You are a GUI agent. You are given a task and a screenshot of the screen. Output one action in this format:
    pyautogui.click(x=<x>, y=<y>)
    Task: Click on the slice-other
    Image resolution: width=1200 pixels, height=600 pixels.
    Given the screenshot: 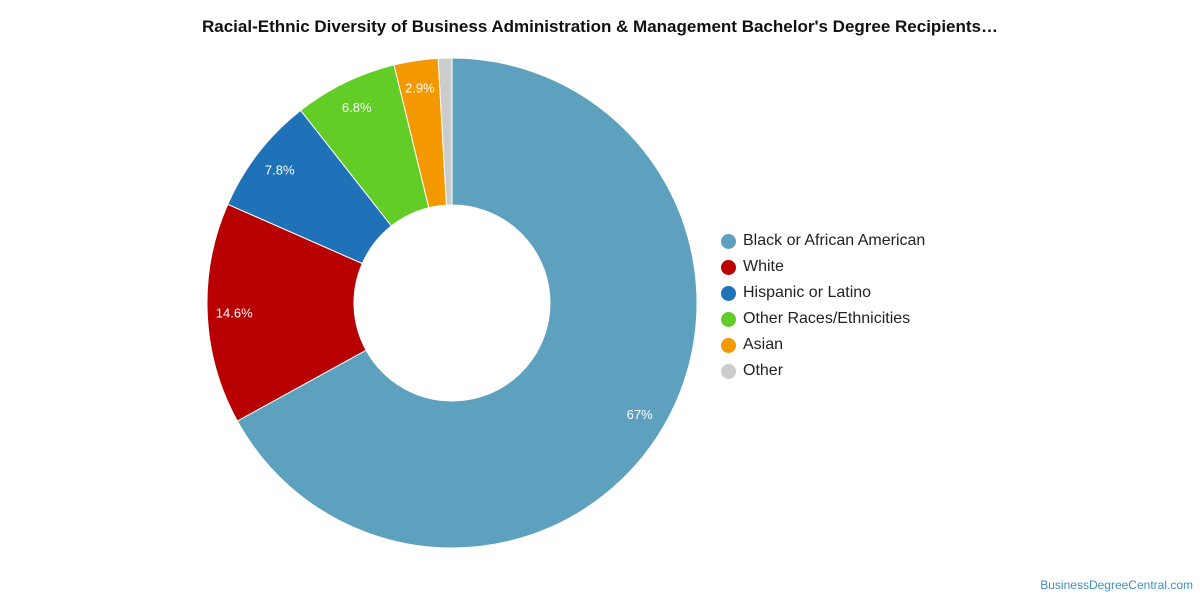 What is the action you would take?
    pyautogui.click(x=445, y=131)
    